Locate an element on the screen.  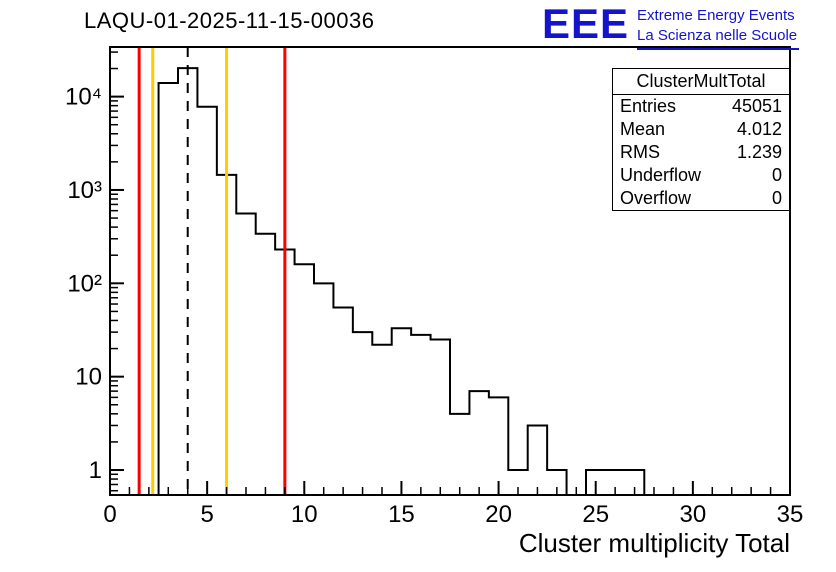
x-tick-label: 10 is located at coordinates (304, 514).